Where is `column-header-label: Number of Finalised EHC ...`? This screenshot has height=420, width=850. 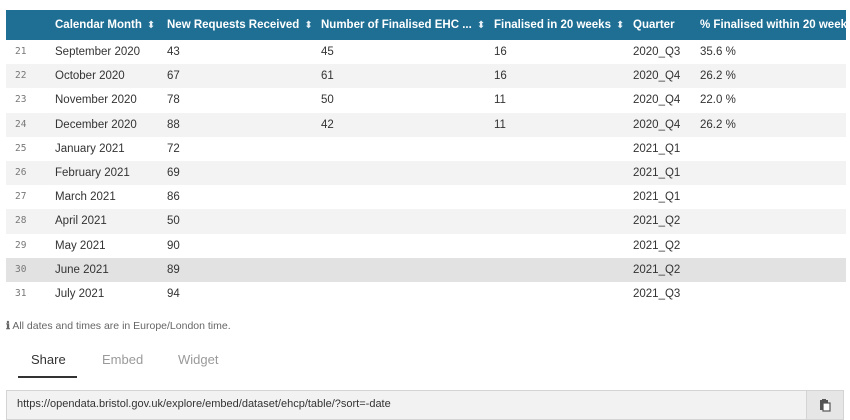 column-header-label: Number of Finalised EHC ... is located at coordinates (396, 25).